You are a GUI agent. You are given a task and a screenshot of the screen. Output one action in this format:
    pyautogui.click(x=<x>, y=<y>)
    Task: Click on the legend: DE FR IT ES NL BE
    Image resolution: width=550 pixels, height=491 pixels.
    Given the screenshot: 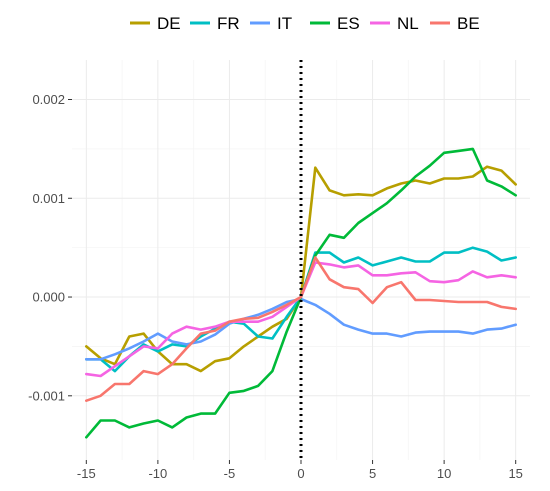 What is the action you would take?
    pyautogui.click(x=305, y=23)
    